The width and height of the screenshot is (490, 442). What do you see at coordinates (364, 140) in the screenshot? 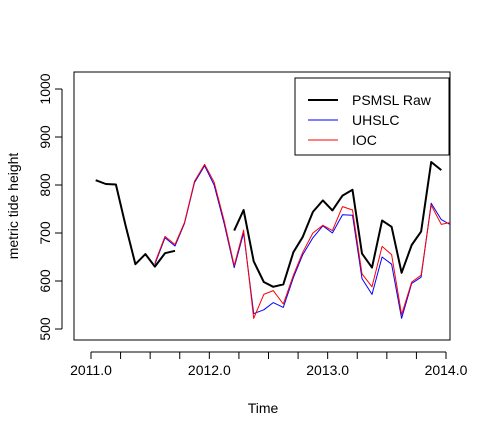
I see `legend-label-ioc: IOC` at bounding box center [364, 140].